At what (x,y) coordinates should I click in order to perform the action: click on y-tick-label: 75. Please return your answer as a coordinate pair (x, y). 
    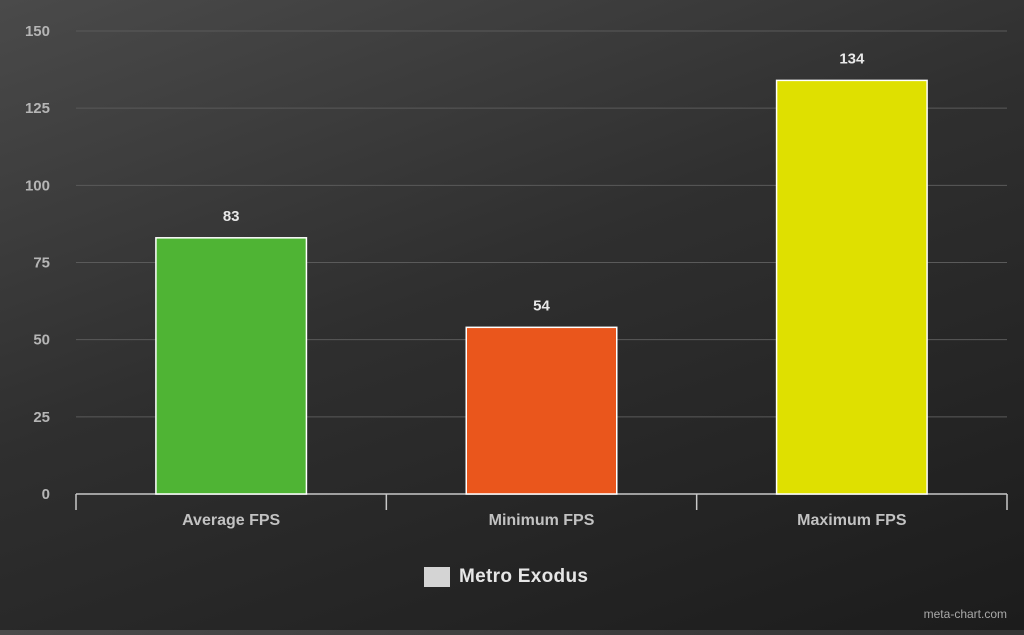
    Looking at the image, I should click on (41, 263).